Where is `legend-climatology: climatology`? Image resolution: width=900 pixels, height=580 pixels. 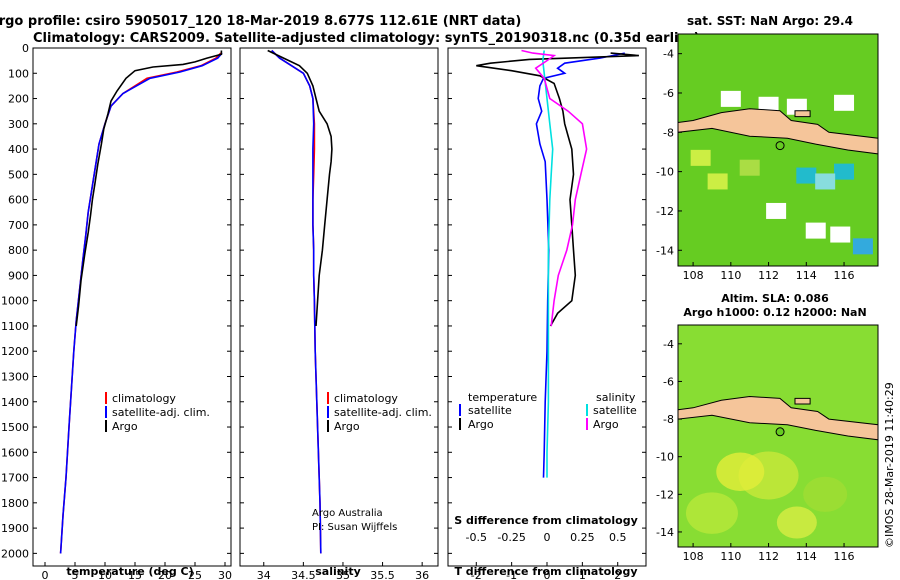
legend-climatology: climatology is located at coordinates (144, 398).